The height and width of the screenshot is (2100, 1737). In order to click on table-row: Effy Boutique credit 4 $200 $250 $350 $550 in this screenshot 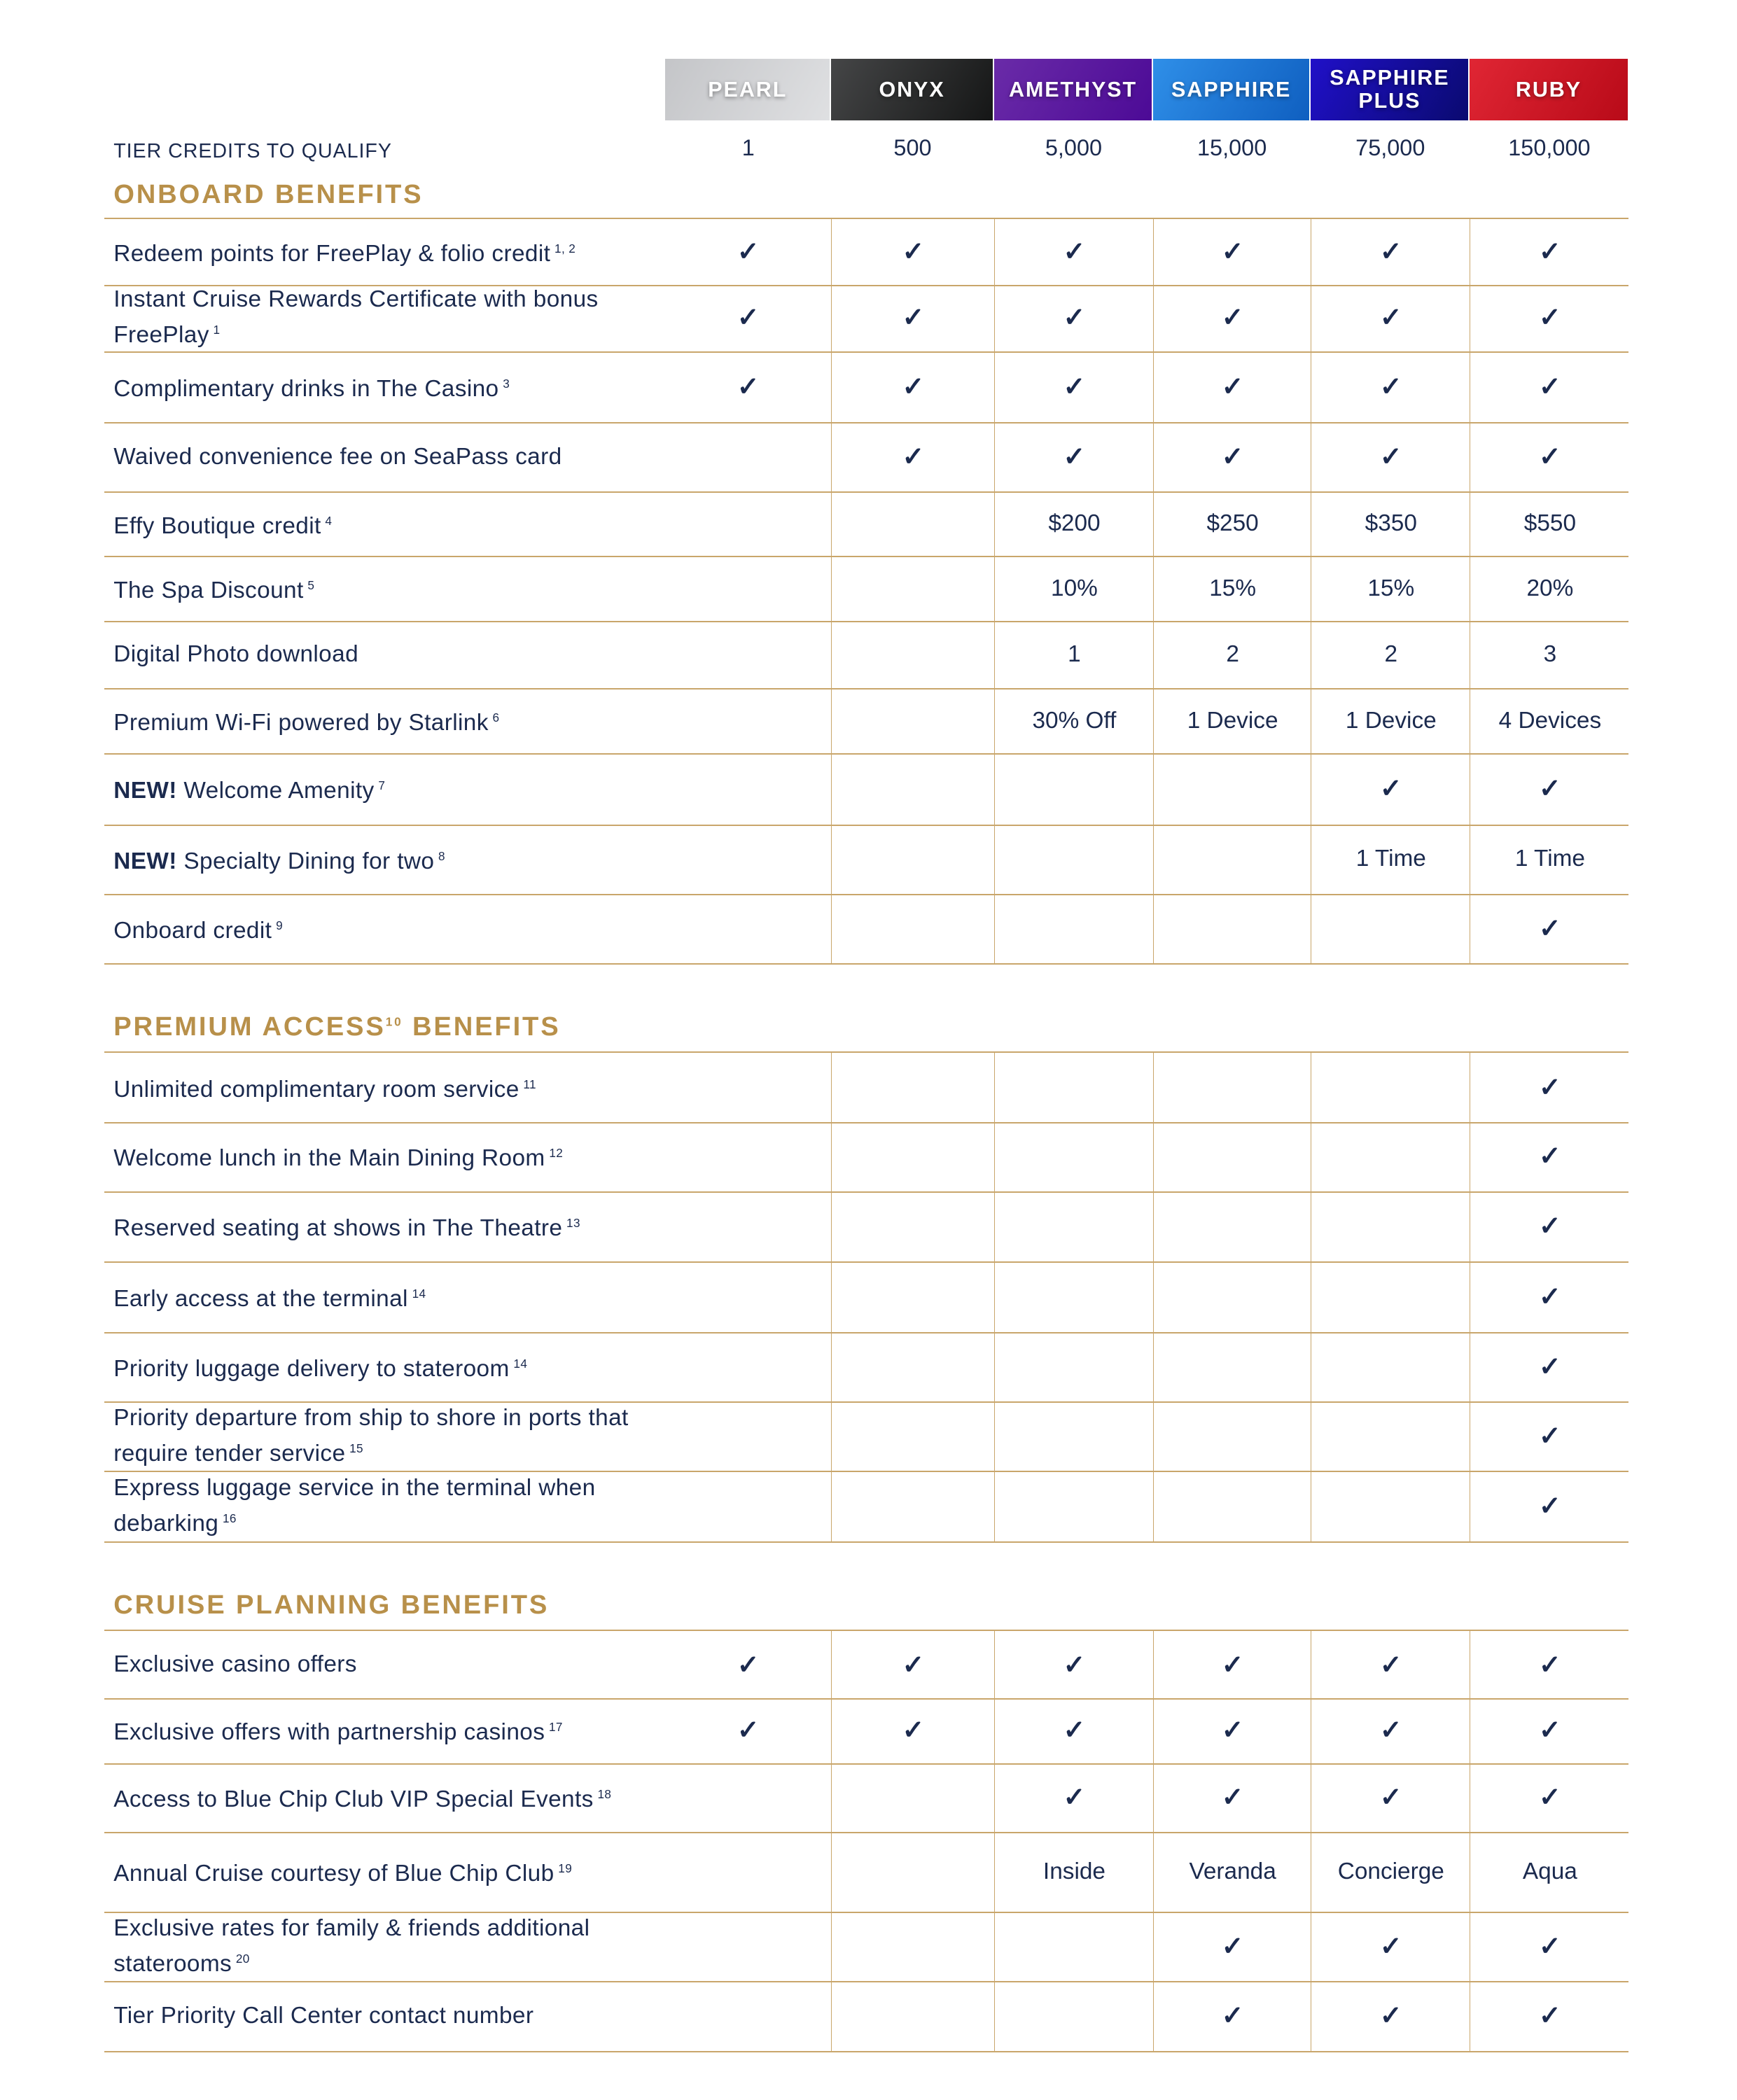, I will do `click(866, 524)`.